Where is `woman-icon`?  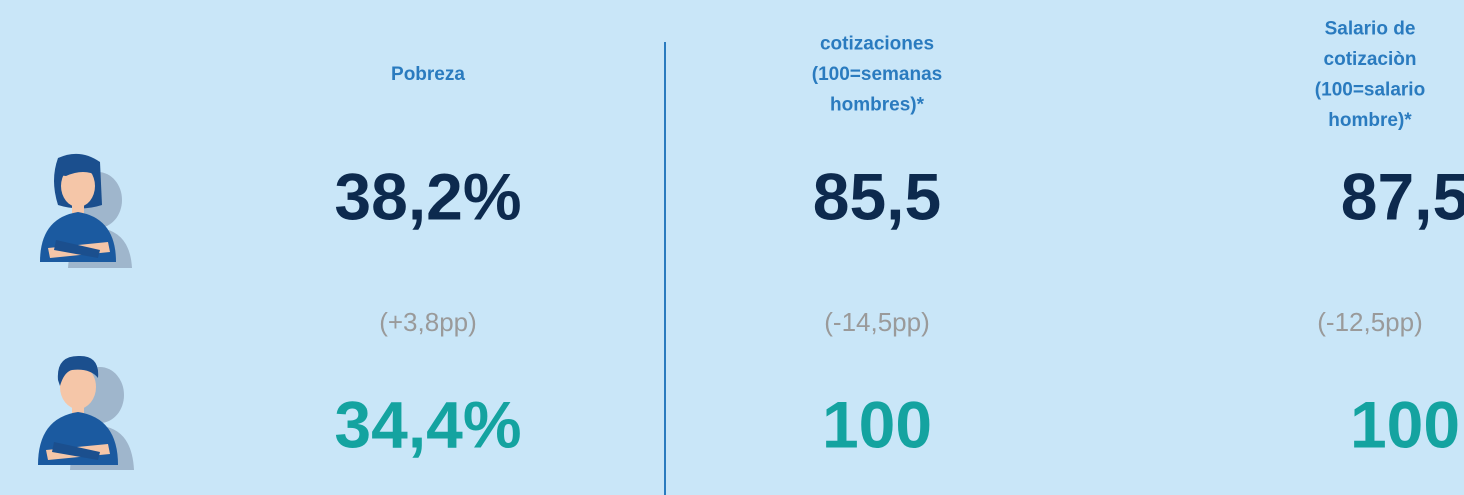
woman-icon is located at coordinates (86, 210).